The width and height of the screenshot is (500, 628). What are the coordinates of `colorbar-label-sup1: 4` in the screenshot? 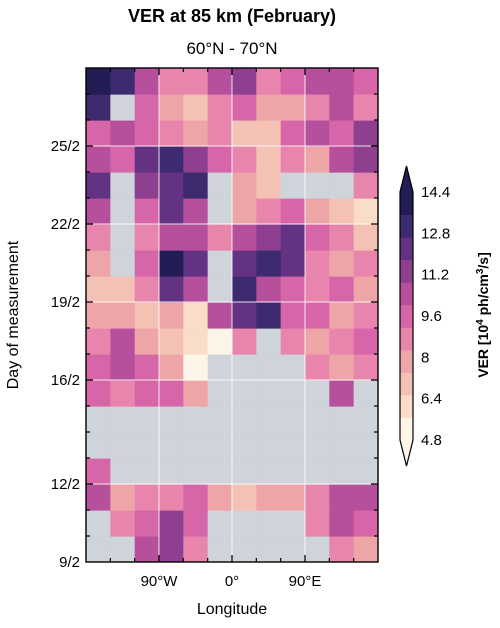 It's located at (480, 322).